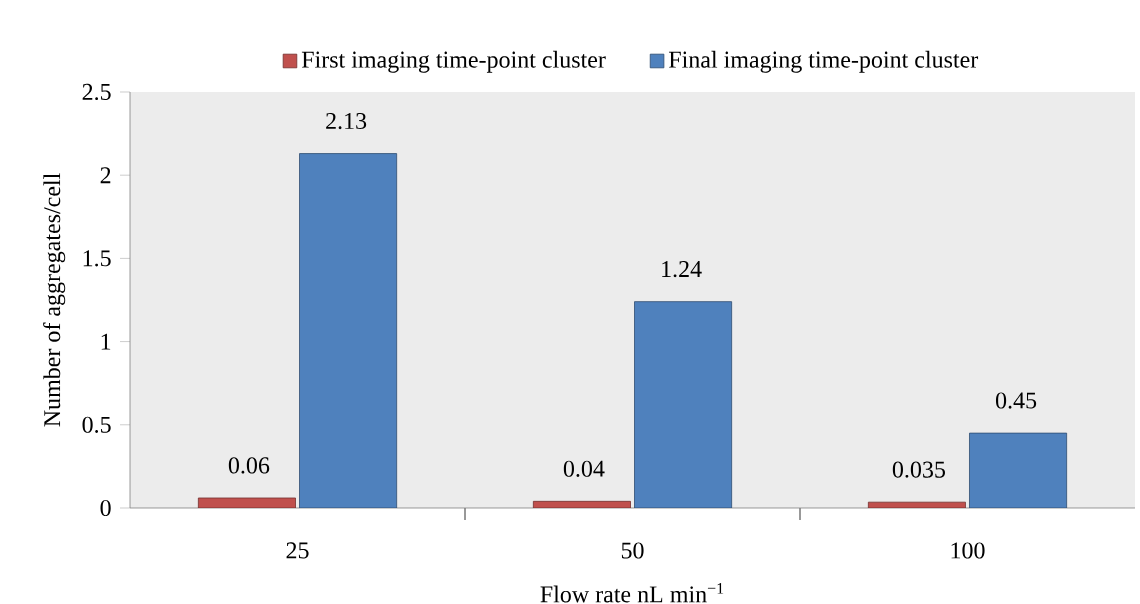  Describe the element at coordinates (106, 341) in the screenshot. I see `y-tick-label: 1` at that location.